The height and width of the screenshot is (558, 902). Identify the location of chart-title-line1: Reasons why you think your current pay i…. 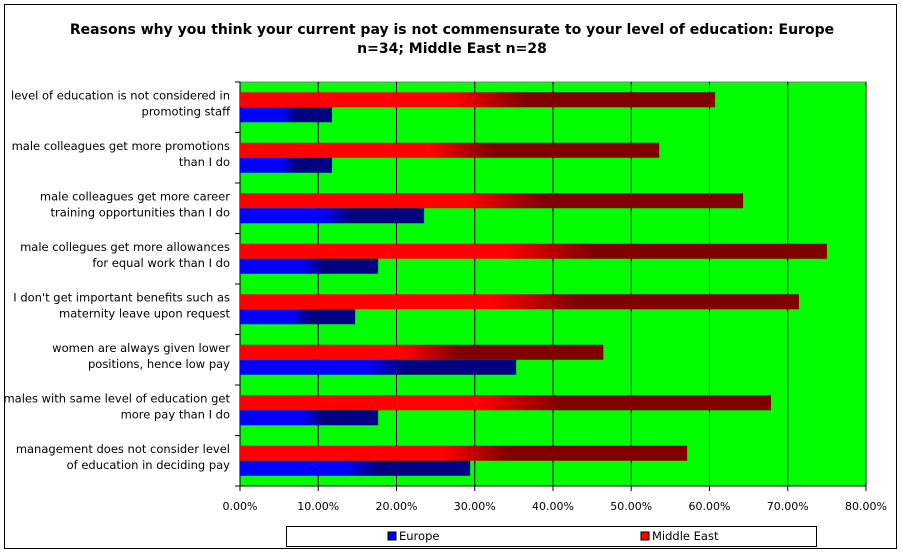
(452, 30).